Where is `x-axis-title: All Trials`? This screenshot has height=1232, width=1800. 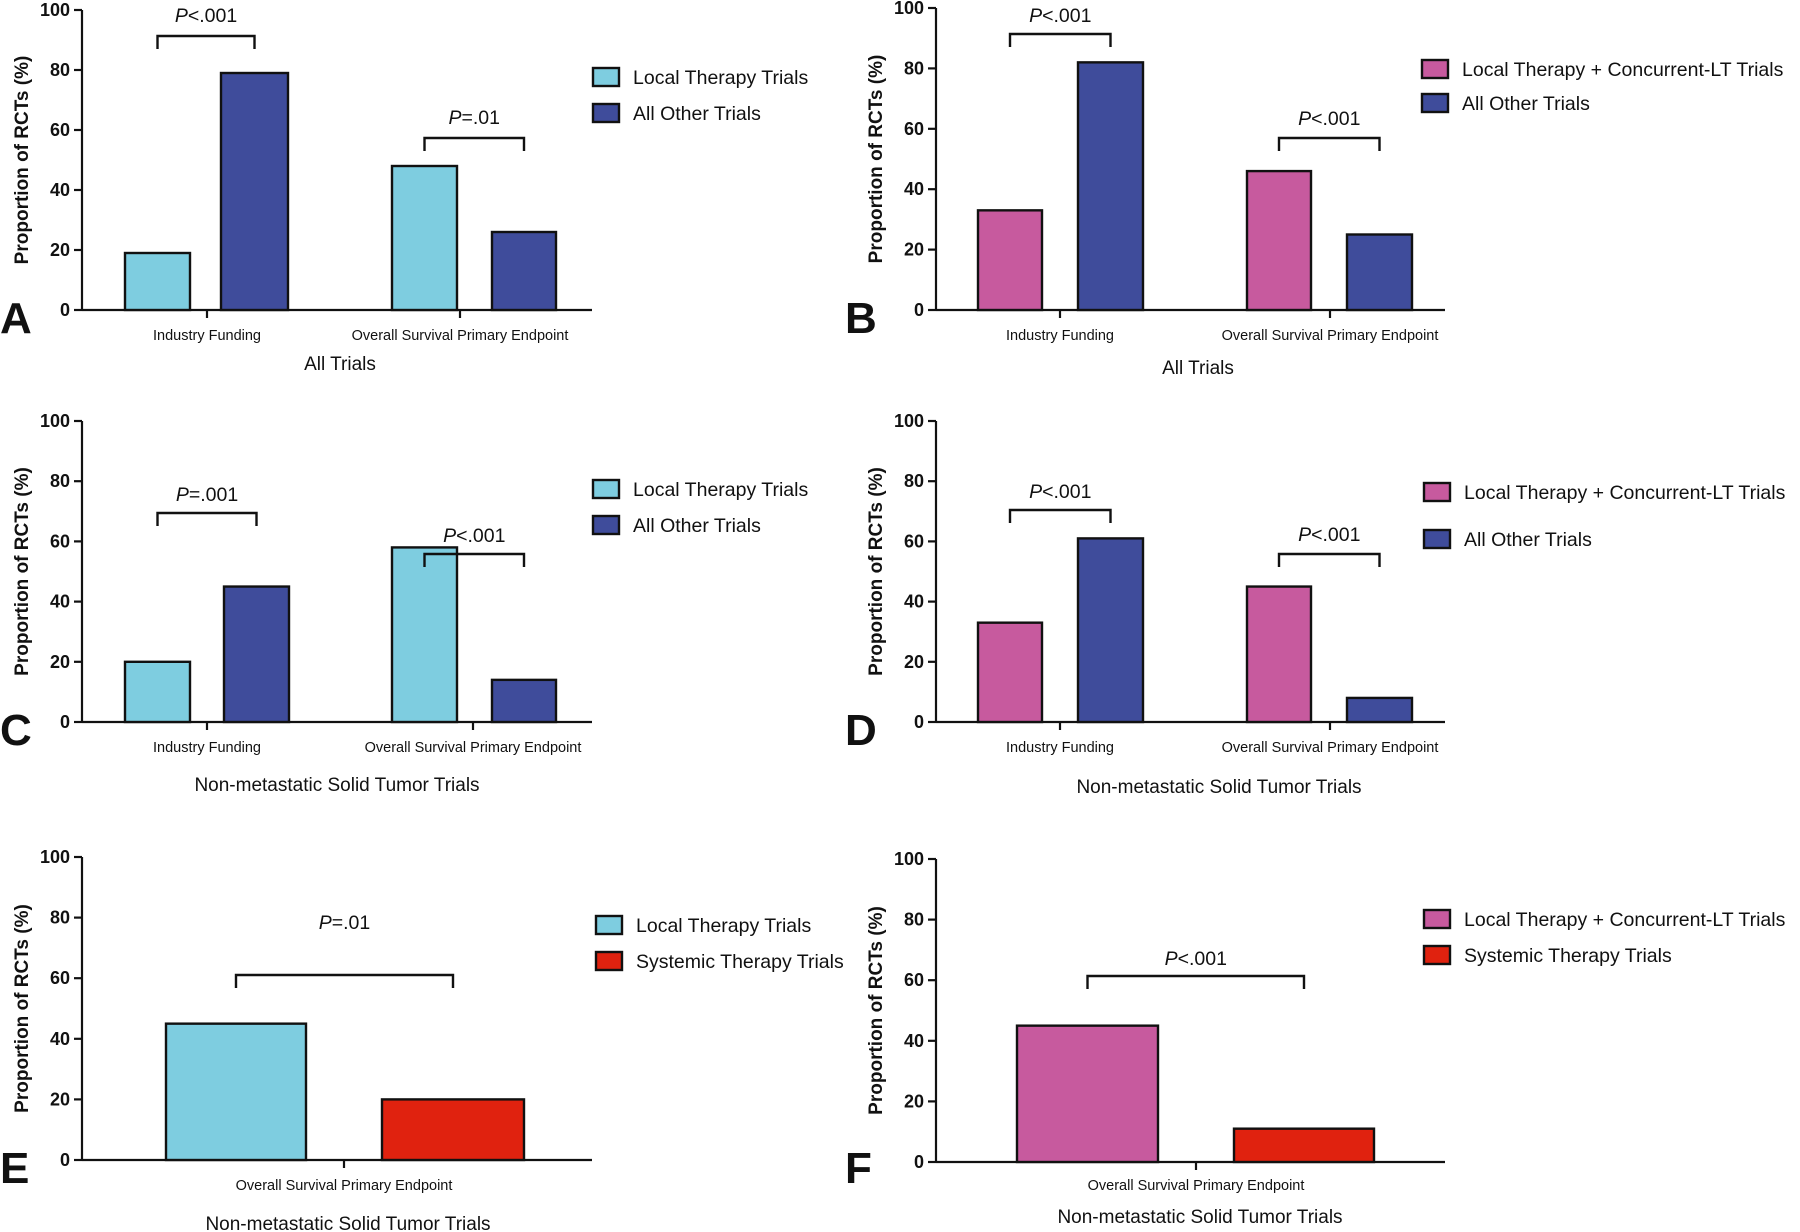 x-axis-title: All Trials is located at coordinates (340, 364).